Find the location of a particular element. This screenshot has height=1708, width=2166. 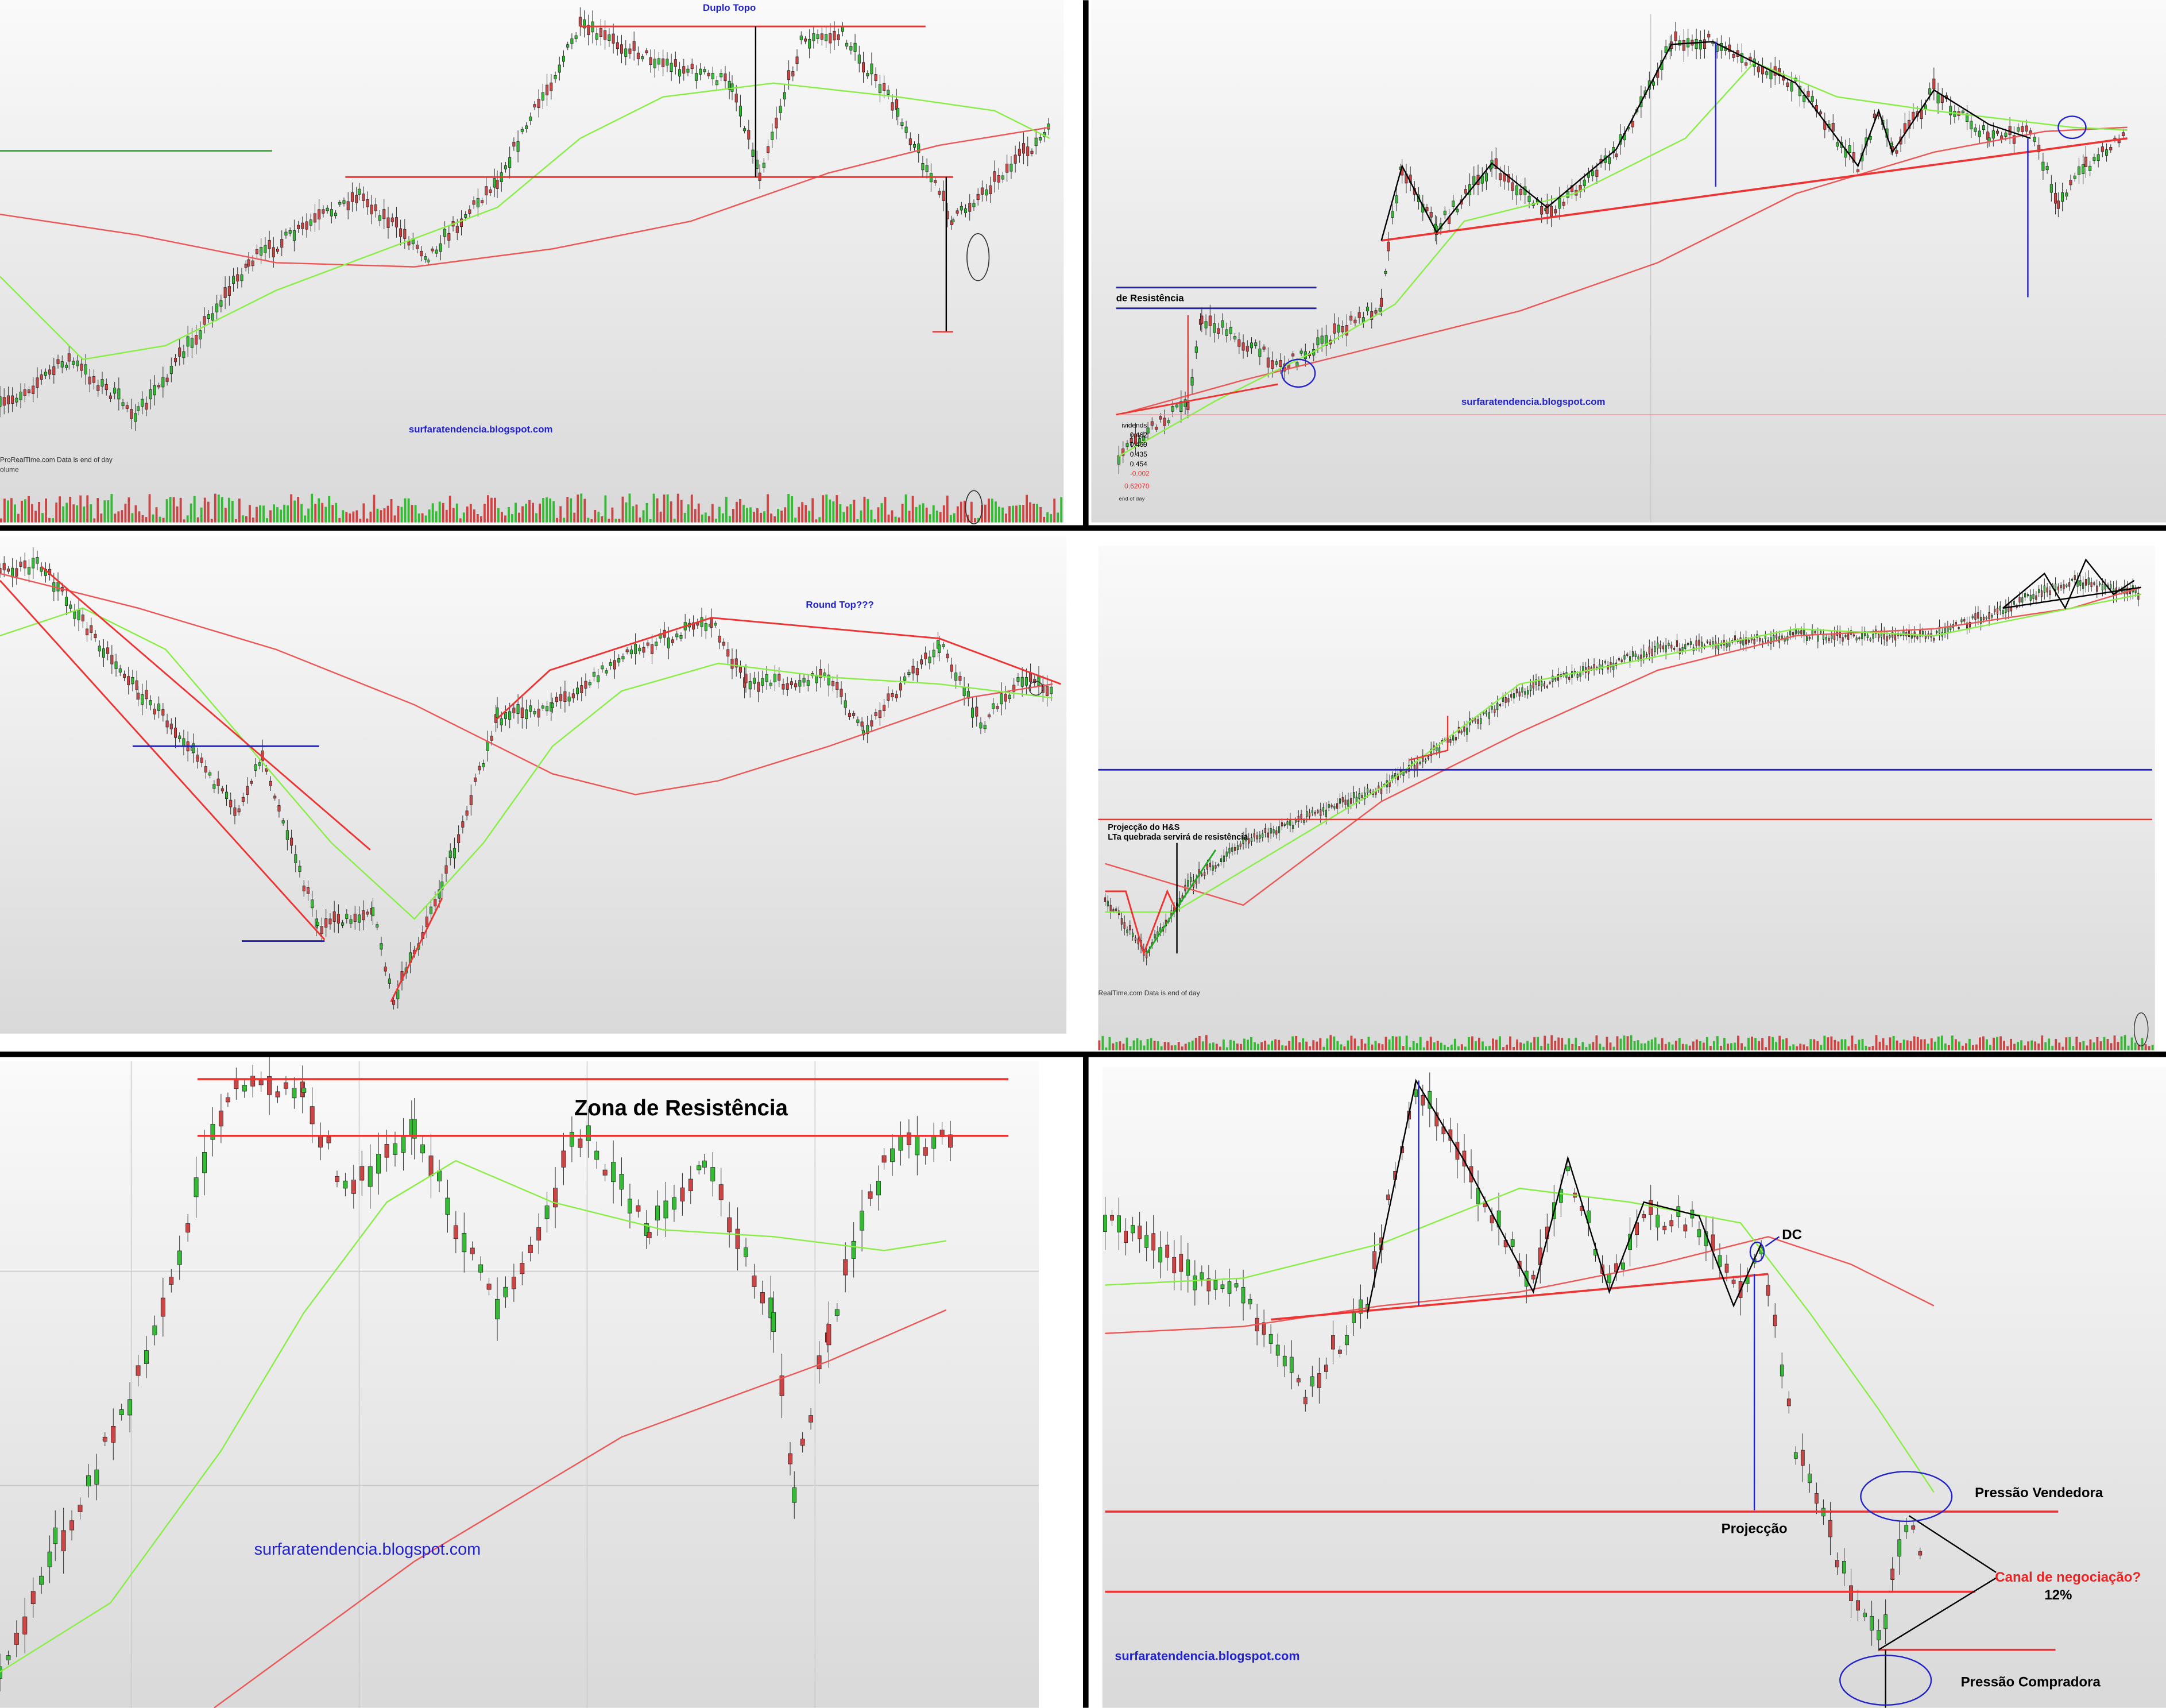

label: LTa quebrada servirá de resistência is located at coordinates (1178, 837).